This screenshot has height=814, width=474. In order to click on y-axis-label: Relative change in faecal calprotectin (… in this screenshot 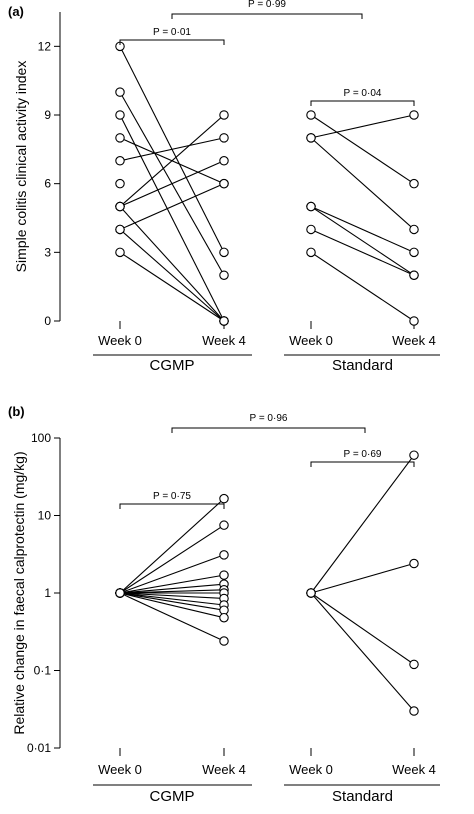, I will do `click(19, 592)`.